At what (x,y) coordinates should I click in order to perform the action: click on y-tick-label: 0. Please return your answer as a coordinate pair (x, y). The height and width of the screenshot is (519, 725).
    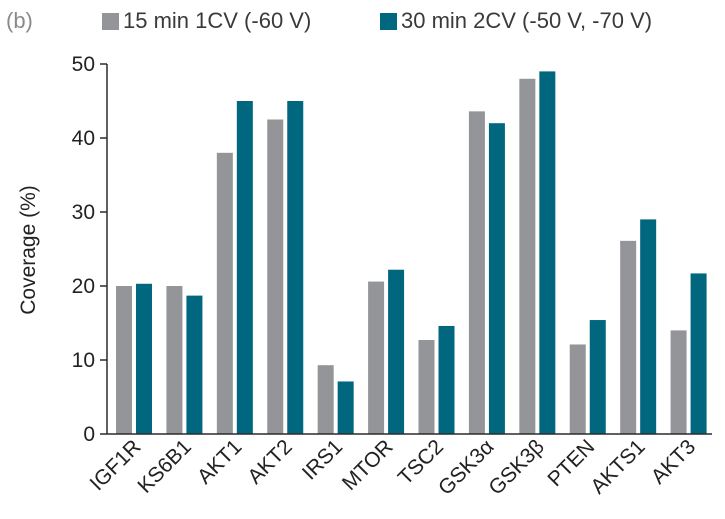
    Looking at the image, I should click on (89, 434).